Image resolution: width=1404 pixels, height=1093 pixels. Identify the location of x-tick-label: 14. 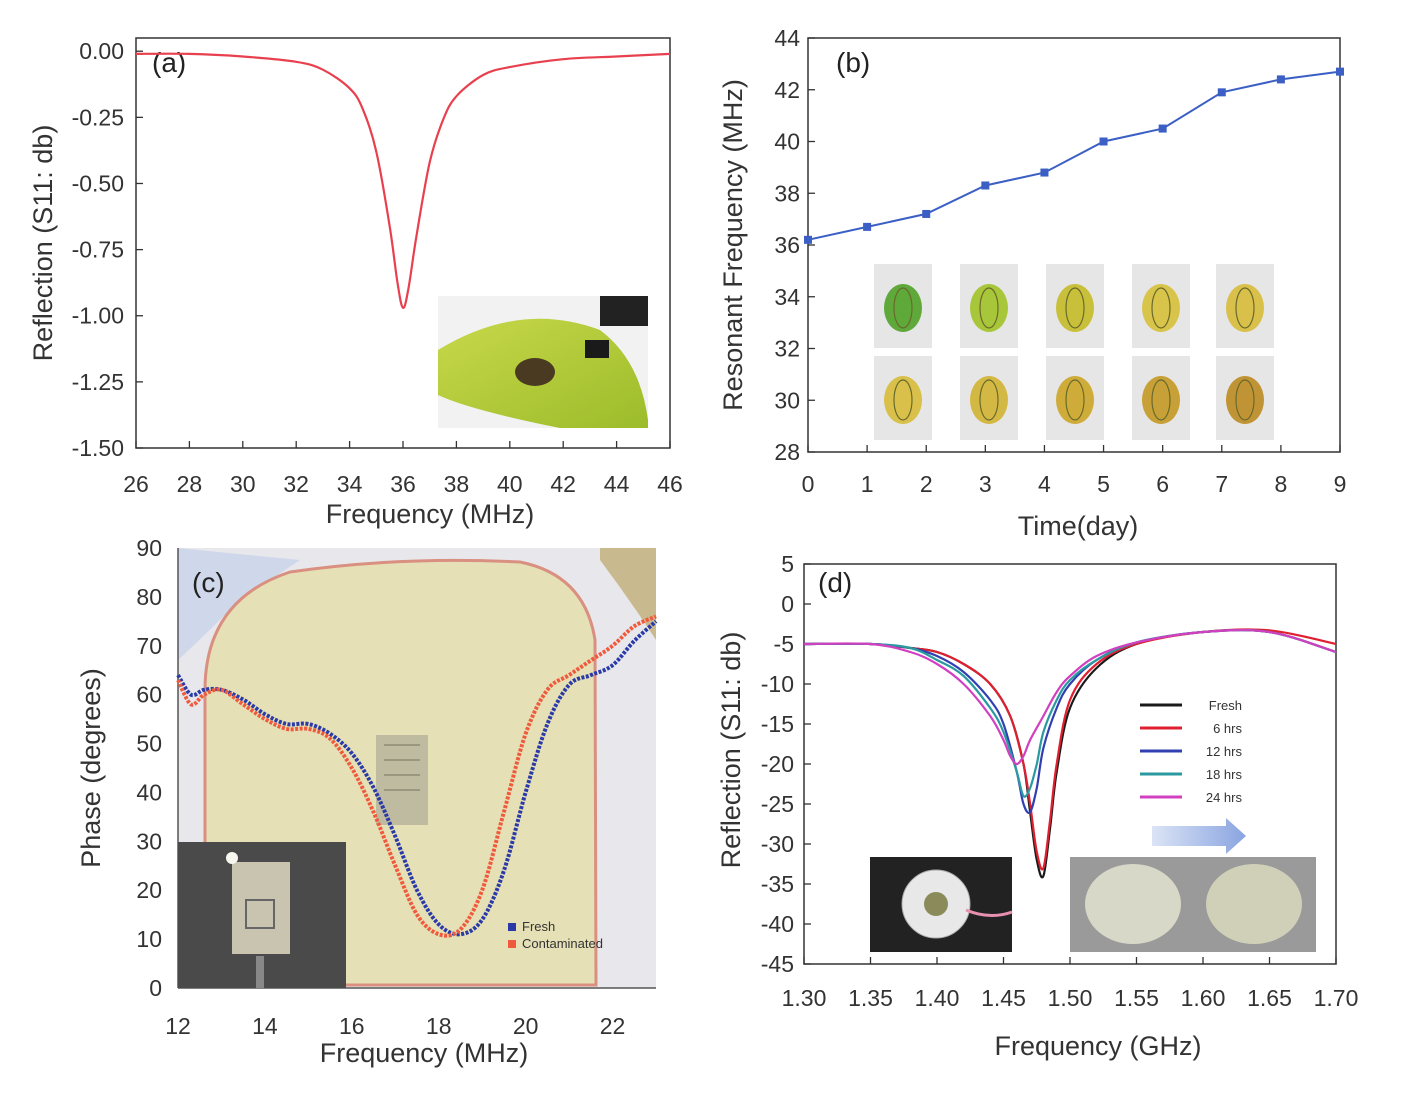
(265, 1026).